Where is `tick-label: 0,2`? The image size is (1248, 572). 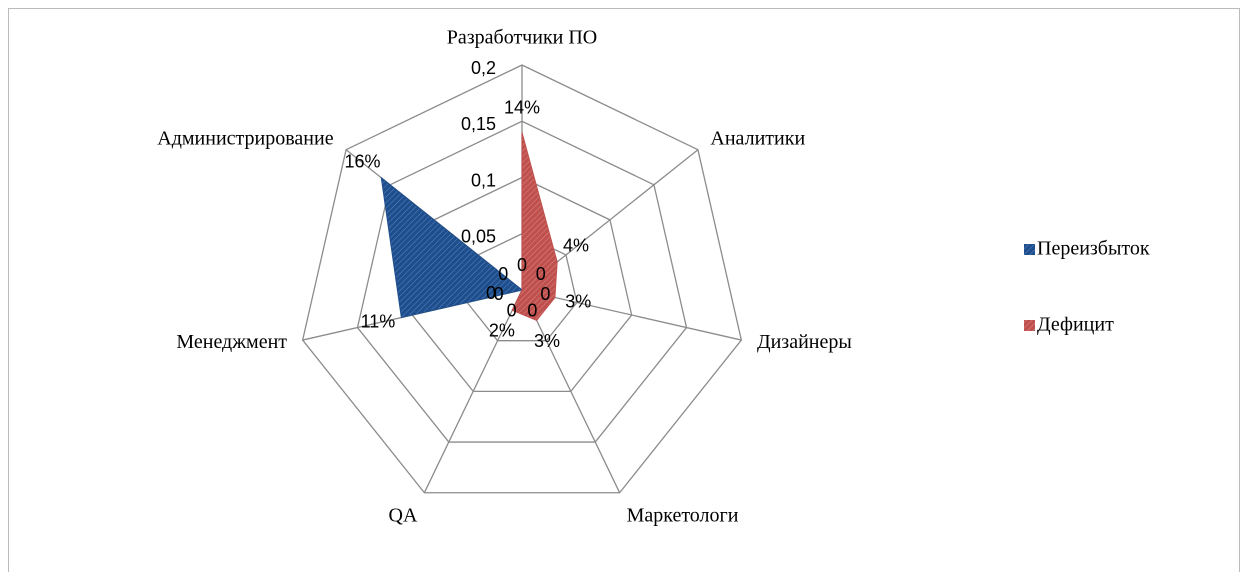
tick-label: 0,2 is located at coordinates (483, 68).